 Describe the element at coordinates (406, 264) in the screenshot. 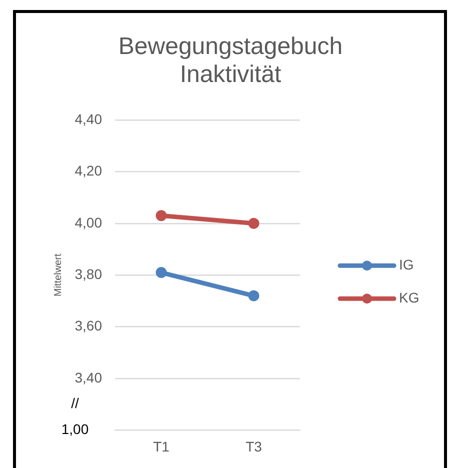

I see `legend-label: IG` at that location.